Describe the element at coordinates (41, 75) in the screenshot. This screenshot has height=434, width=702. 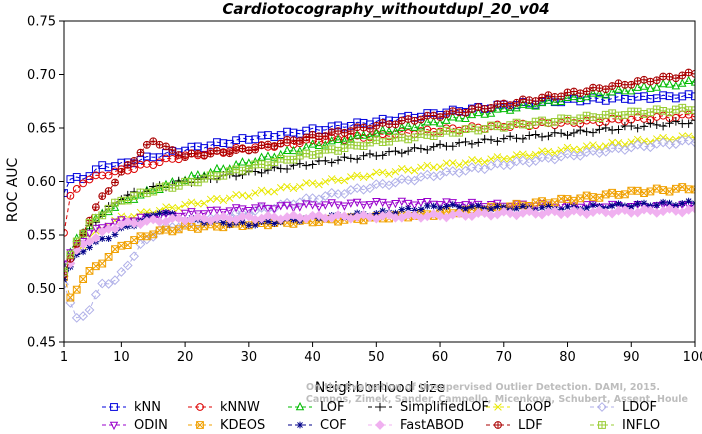
I see `y-tick-label: 0.70` at that location.